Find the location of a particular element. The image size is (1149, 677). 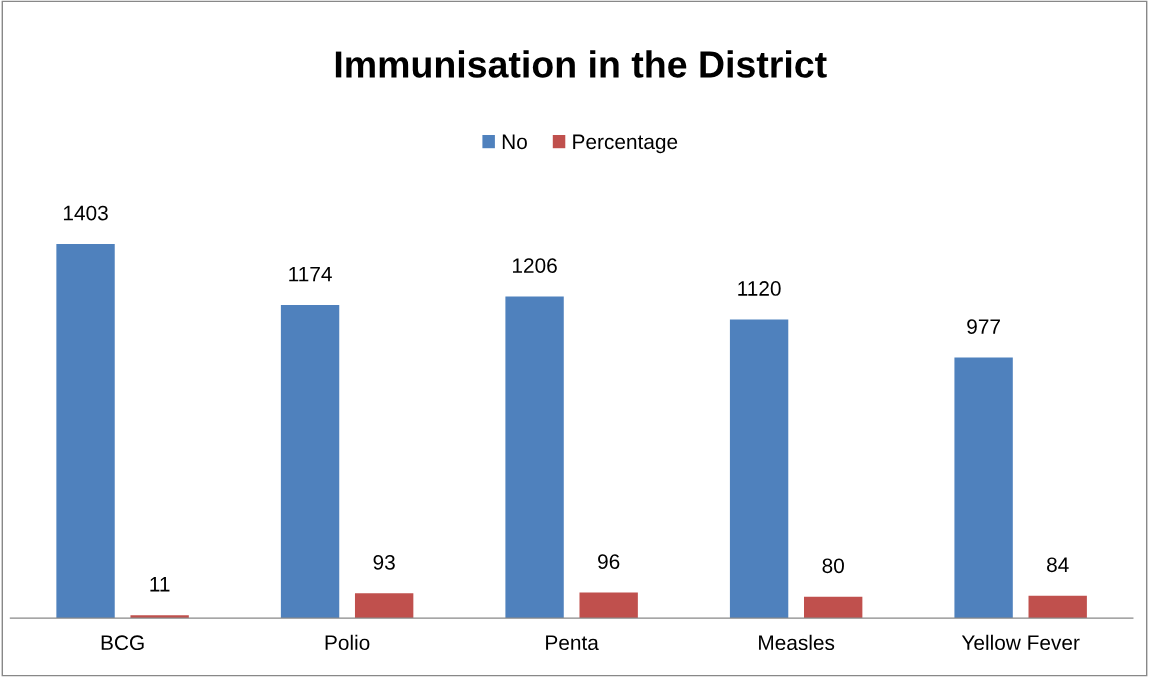

legend-label: No is located at coordinates (514, 142).